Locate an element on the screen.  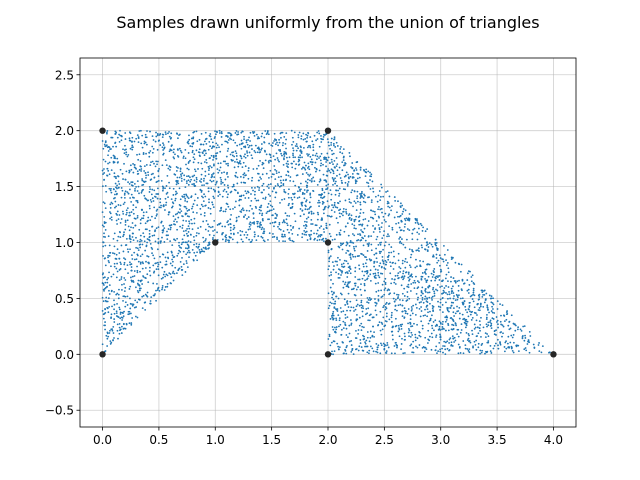
y-tick-label: 2.5 is located at coordinates (64, 75).